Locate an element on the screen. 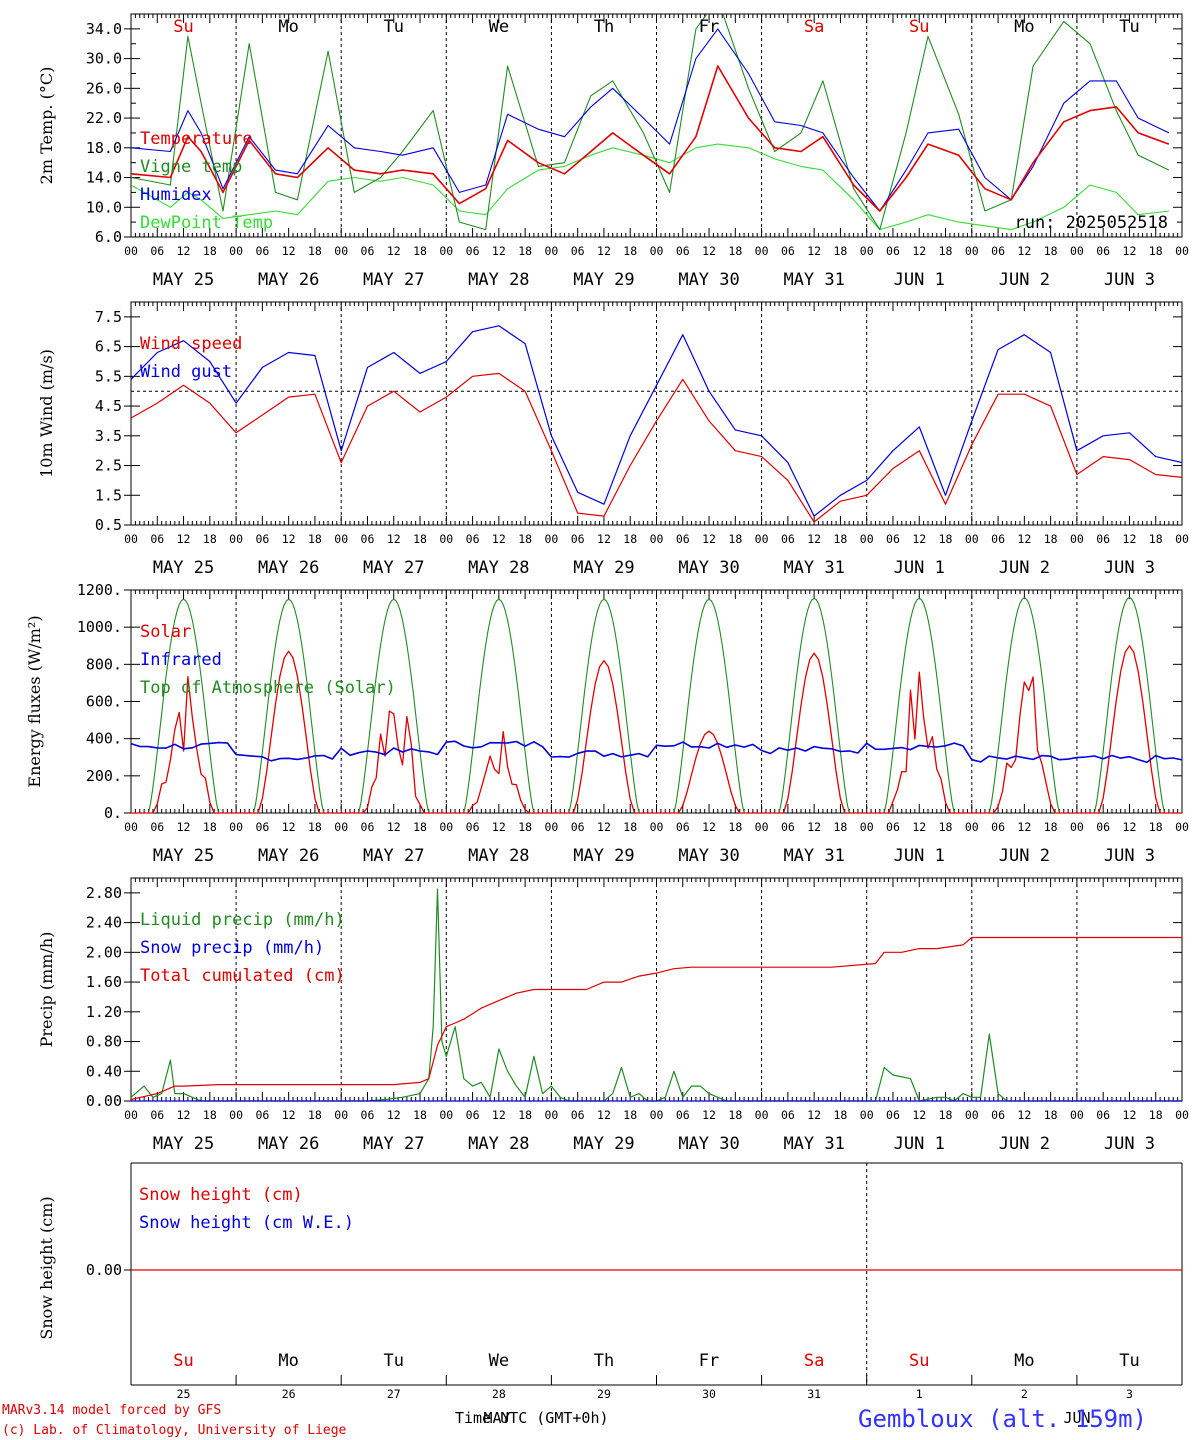 Image resolution: width=1194 pixels, height=1440 pixels. bottom-day-number: 29 is located at coordinates (604, 1394).